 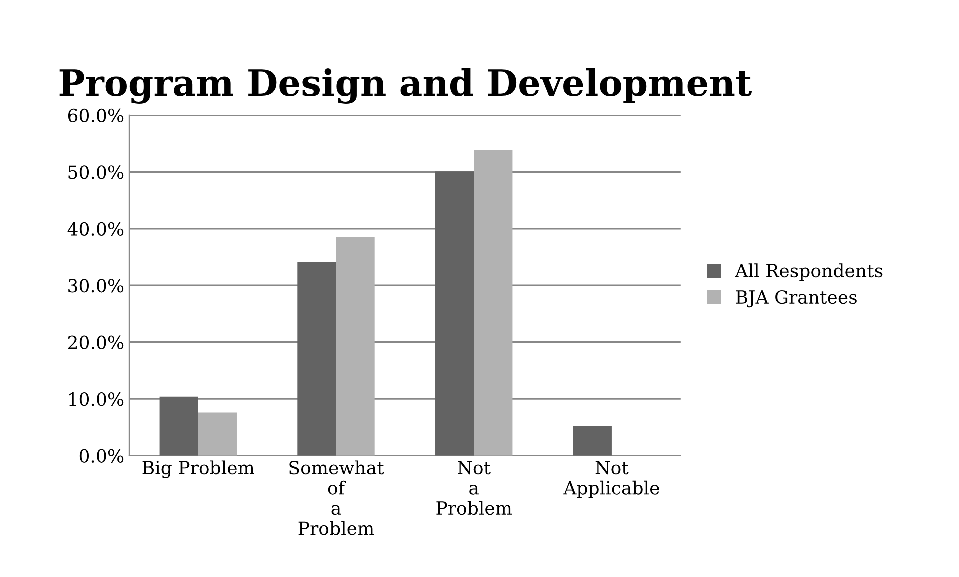 I want to click on x-tick-label: Big Problem, so click(x=198, y=469).